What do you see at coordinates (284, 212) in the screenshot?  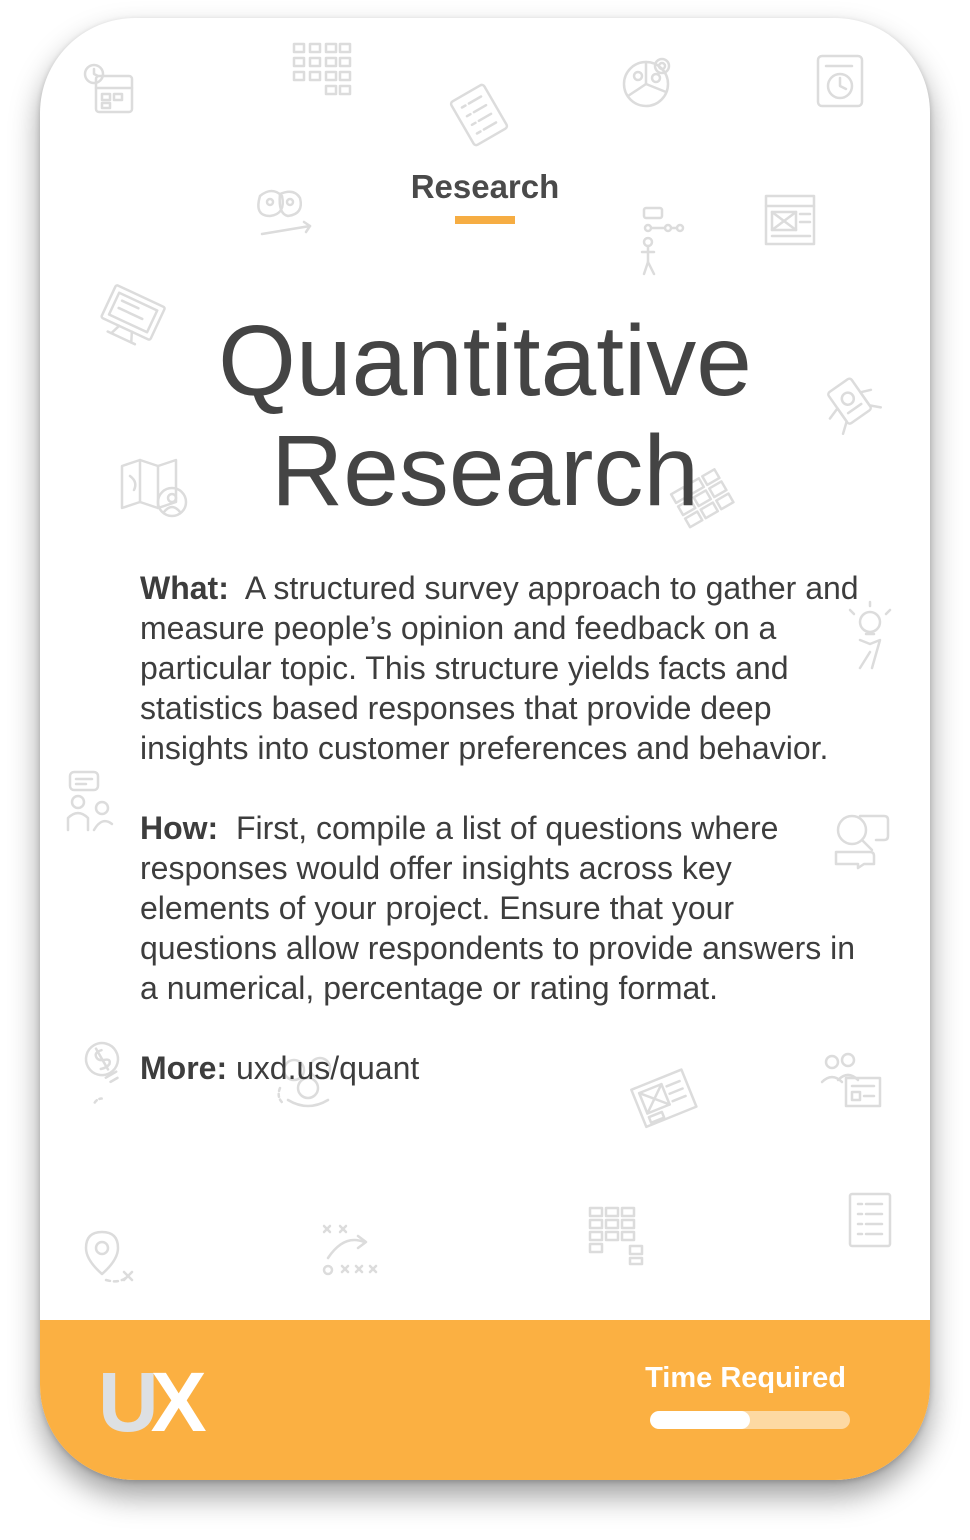 I see `sticky-notes-icon` at bounding box center [284, 212].